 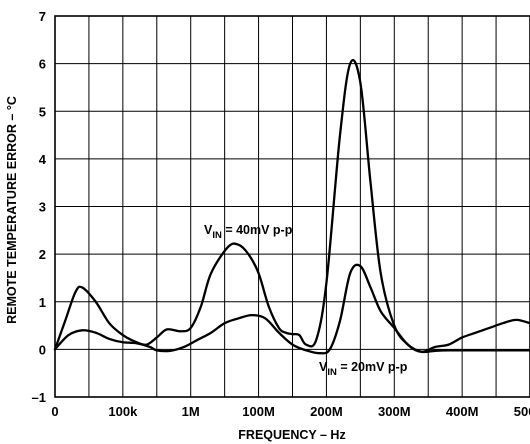 I want to click on x-axis-title: FREQUENCY – Hz, so click(x=291, y=435).